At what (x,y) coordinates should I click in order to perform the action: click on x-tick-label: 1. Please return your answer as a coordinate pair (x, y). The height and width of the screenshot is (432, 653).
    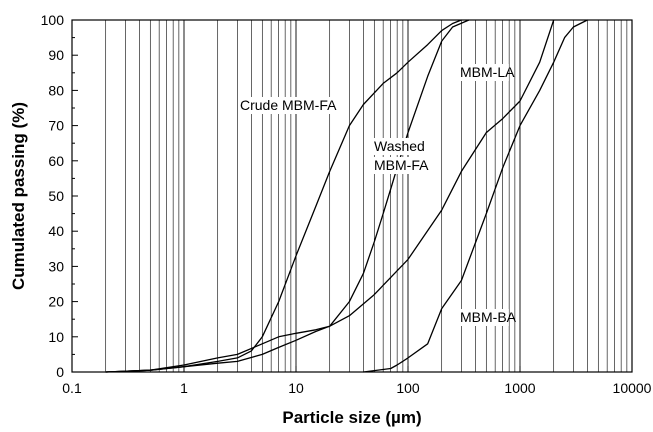
    Looking at the image, I should click on (184, 388).